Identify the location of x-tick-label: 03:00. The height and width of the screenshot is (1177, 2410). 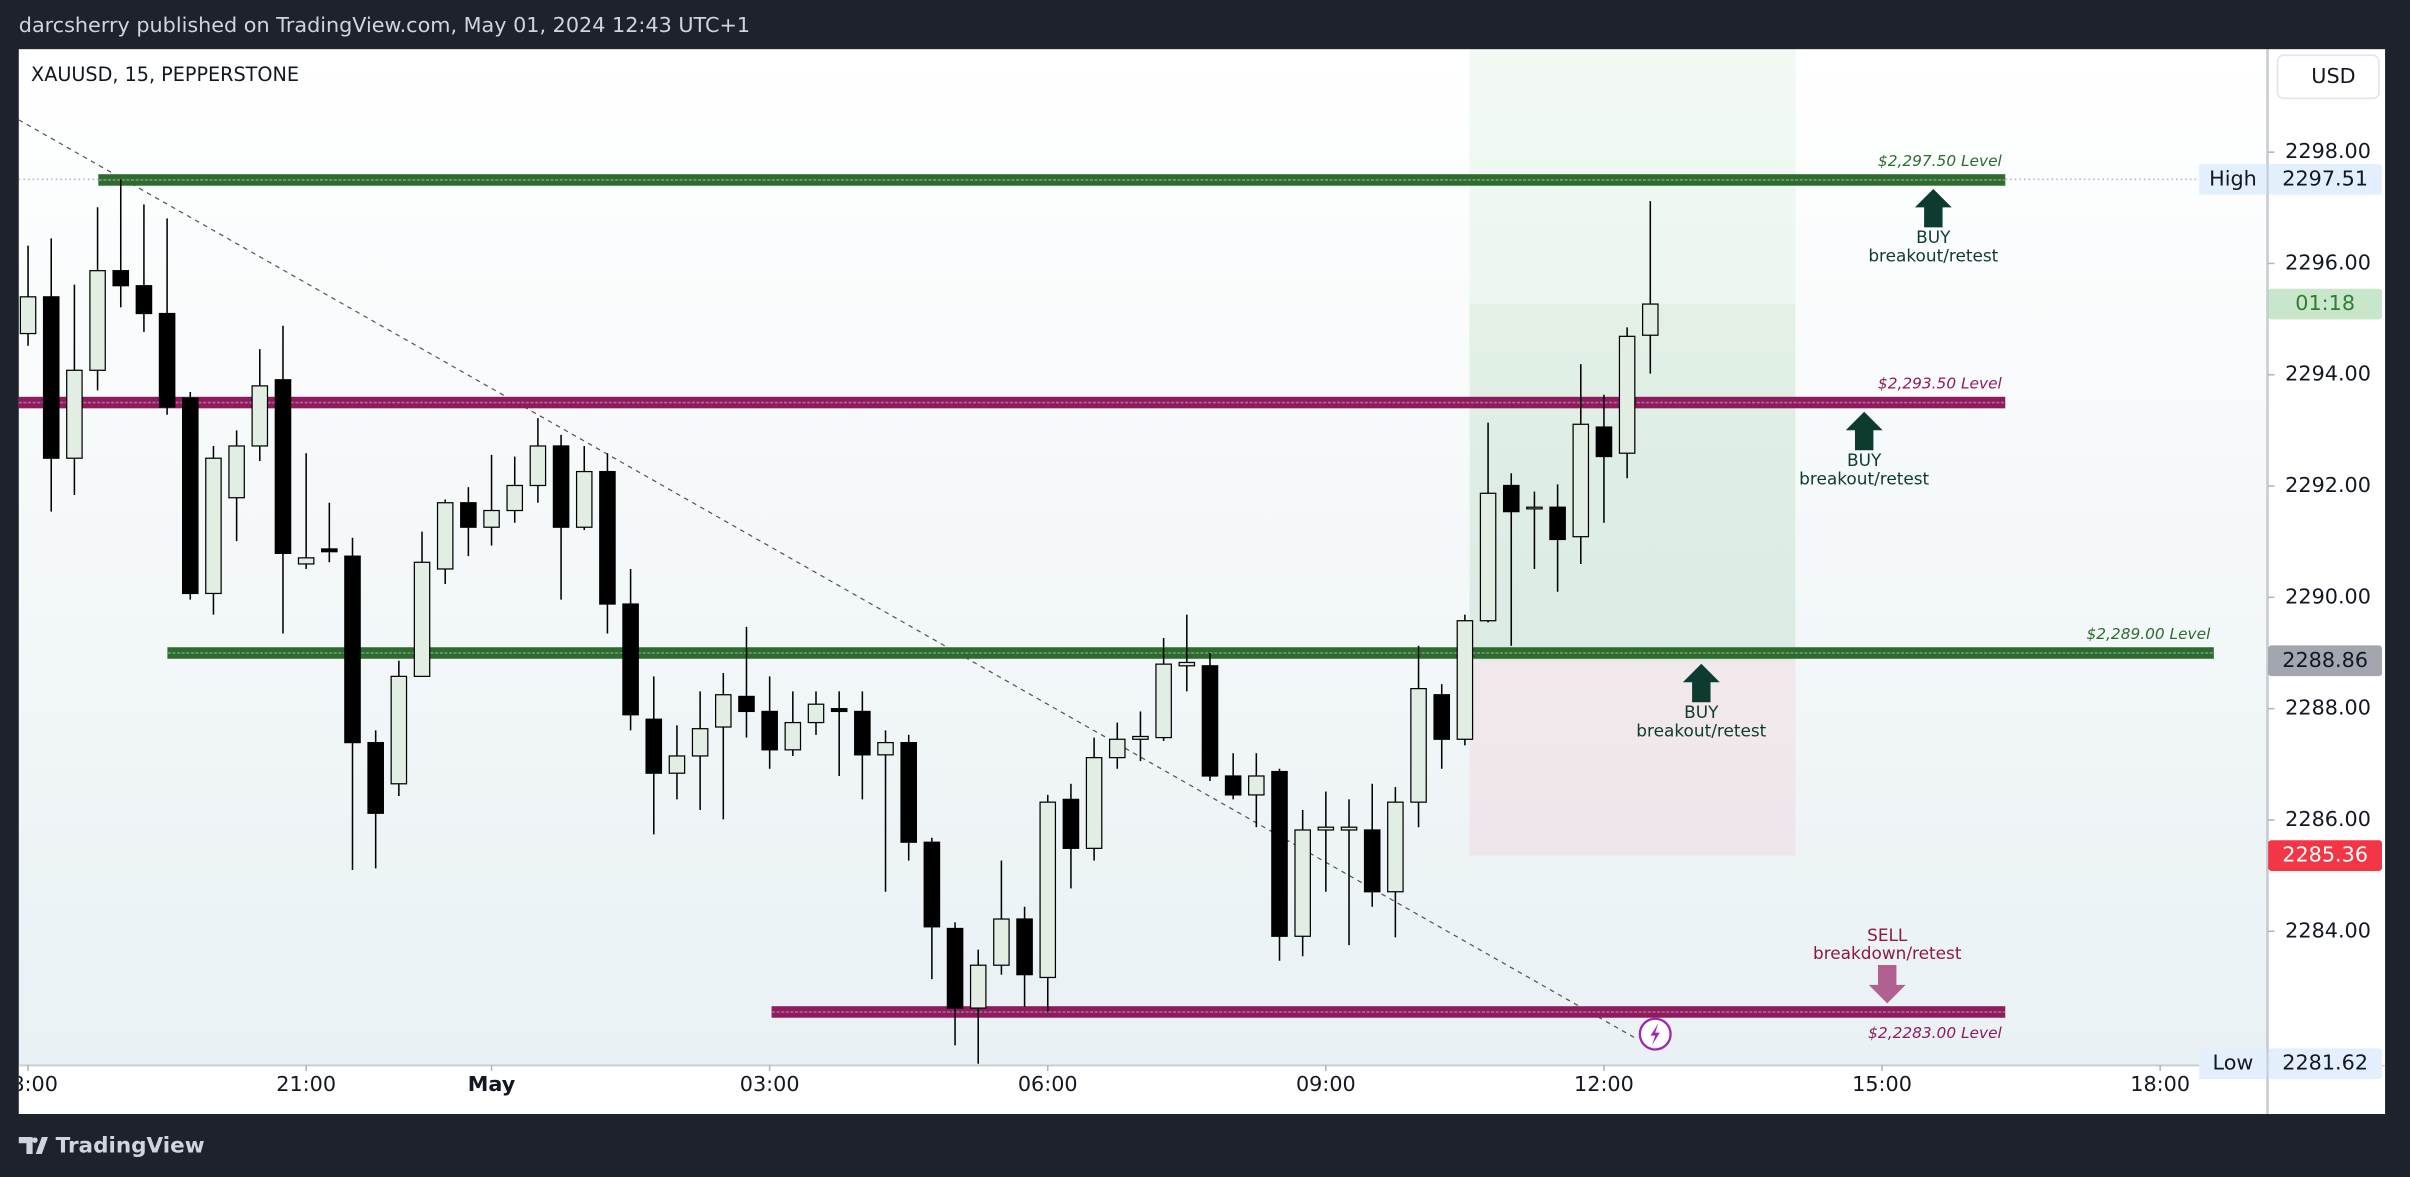
(770, 1084).